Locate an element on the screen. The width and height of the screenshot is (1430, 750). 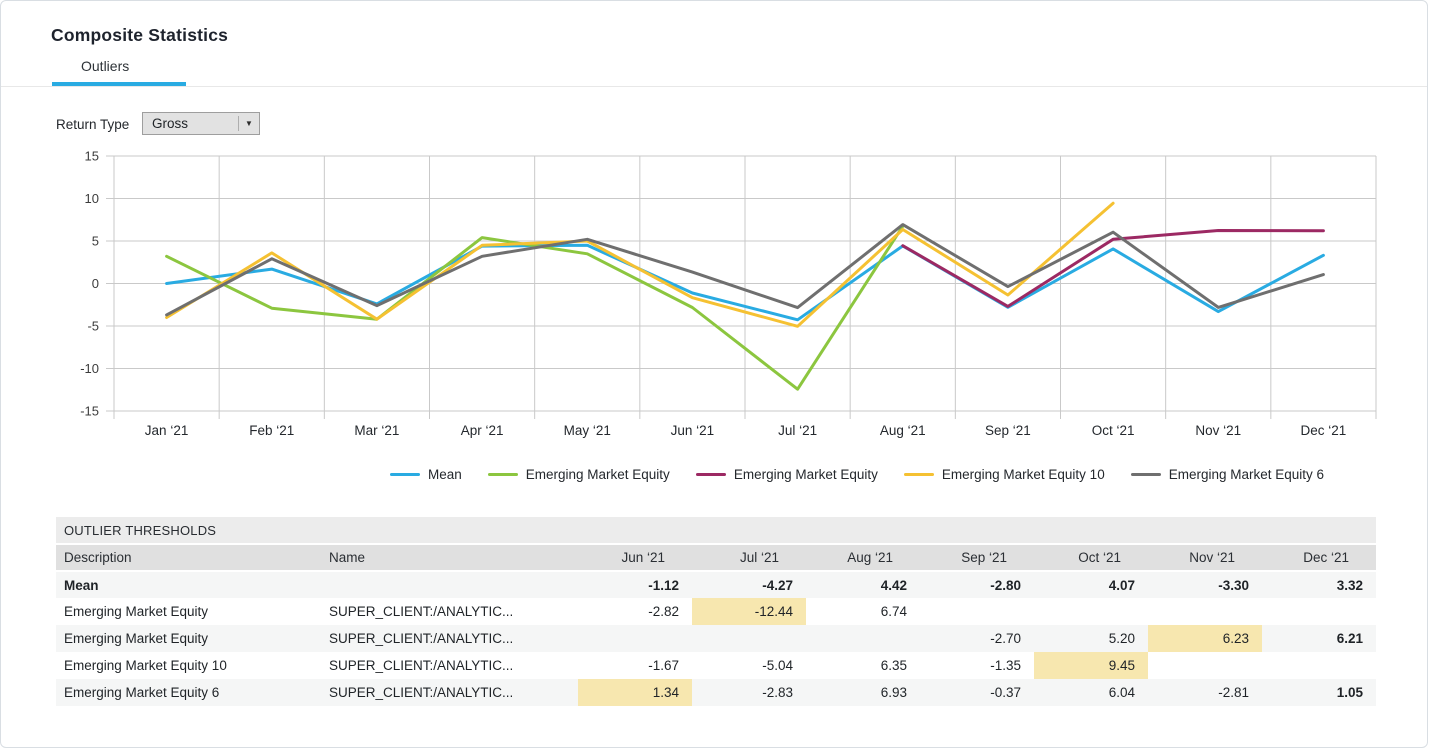
x-axis-tick-label: Nov ‘21 is located at coordinates (1218, 430).